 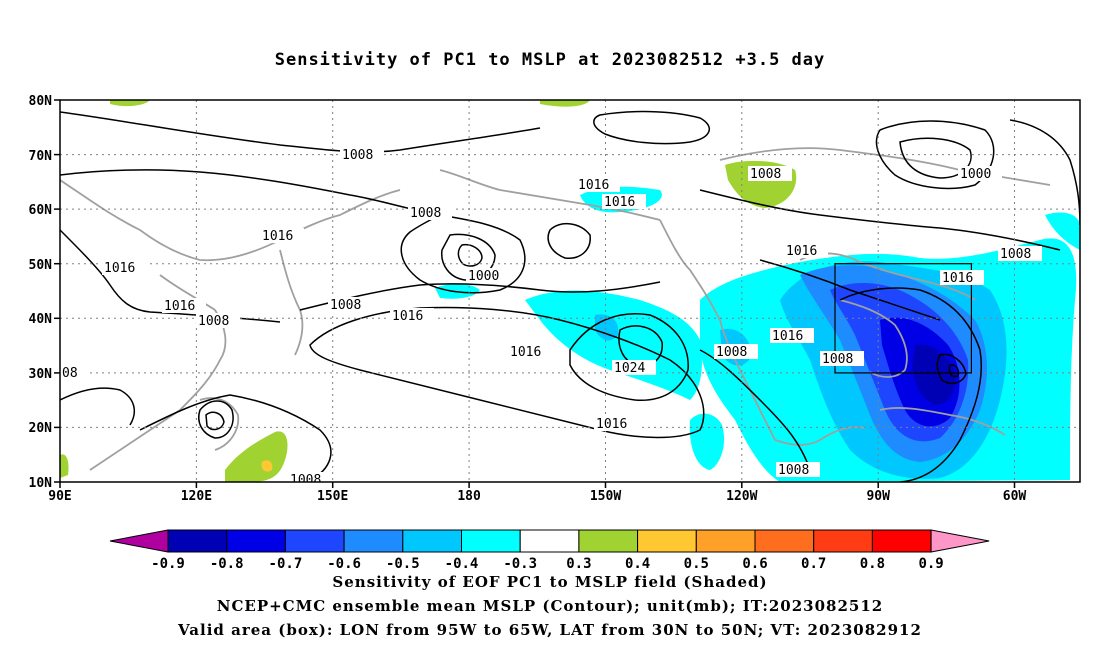 I want to click on lon-label: 60W, so click(x=1015, y=496).